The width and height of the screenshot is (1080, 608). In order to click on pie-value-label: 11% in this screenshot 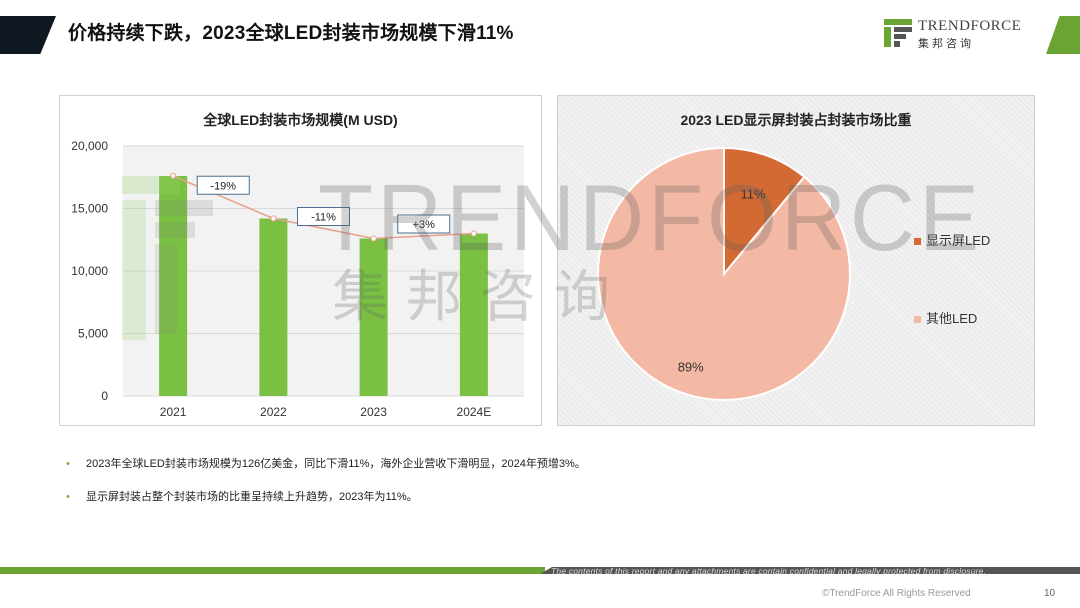, I will do `click(752, 193)`.